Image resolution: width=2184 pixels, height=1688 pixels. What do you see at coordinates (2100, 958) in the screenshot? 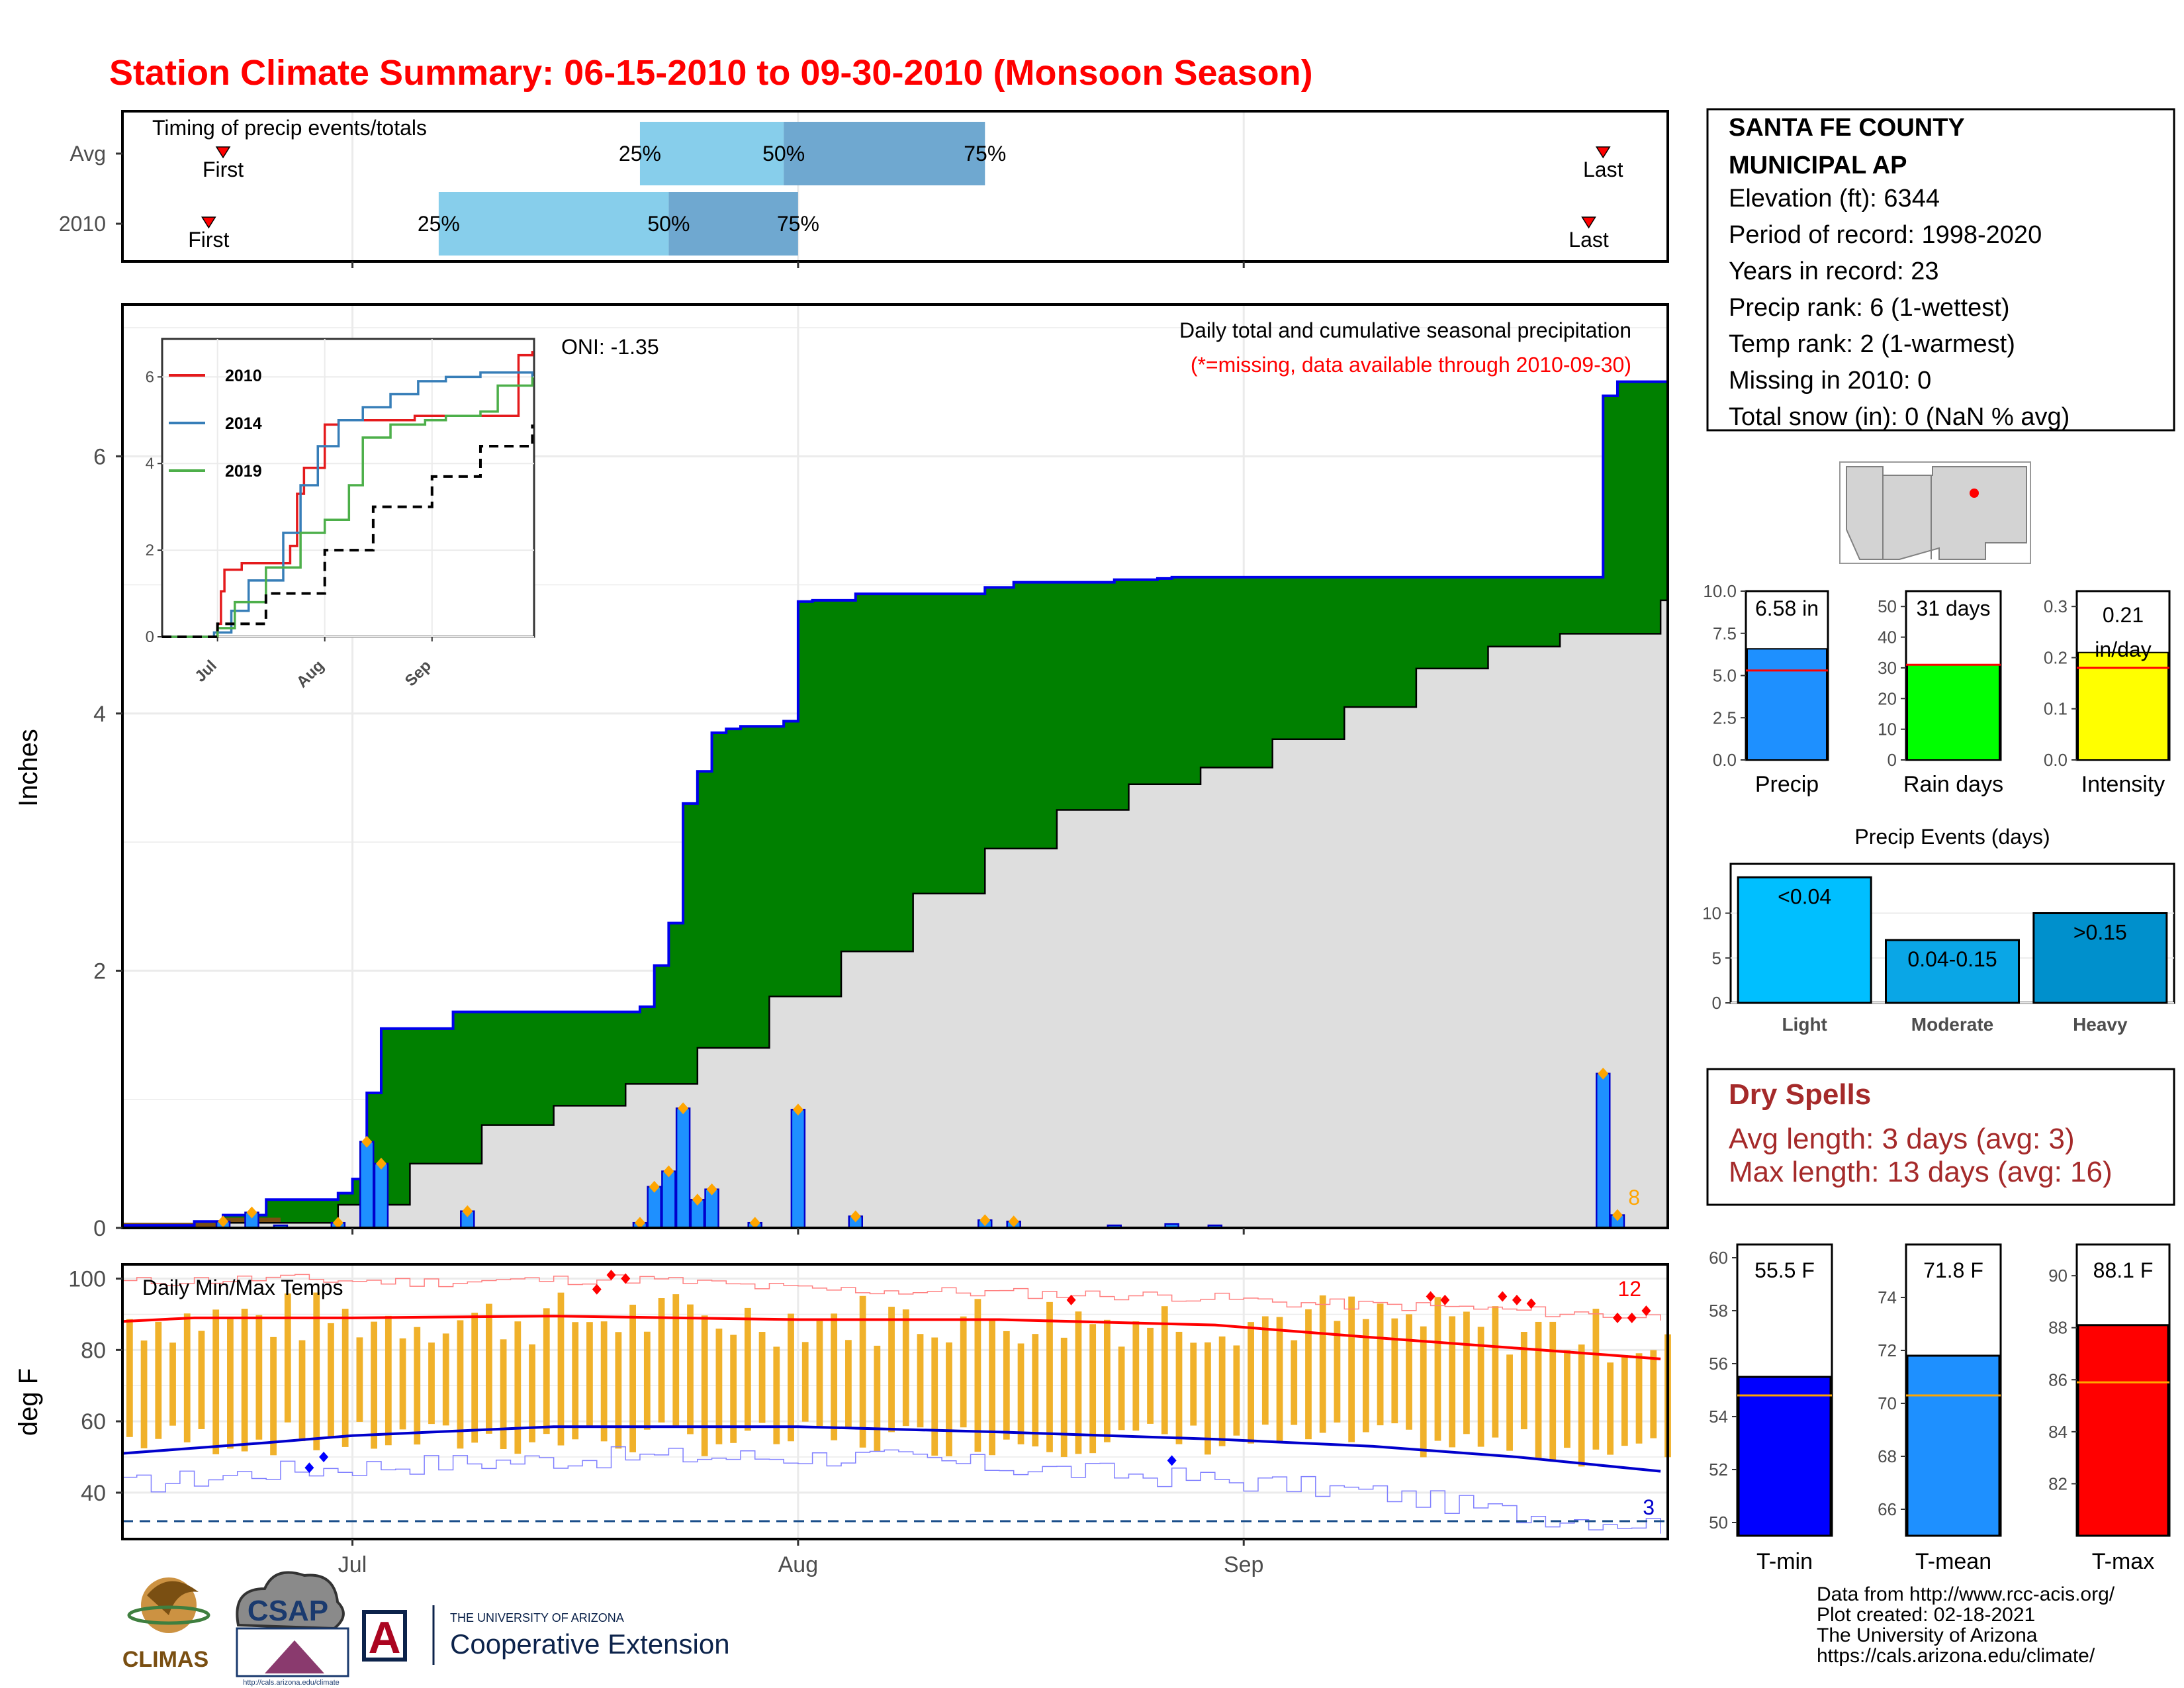
I see `events-bar-heavy` at bounding box center [2100, 958].